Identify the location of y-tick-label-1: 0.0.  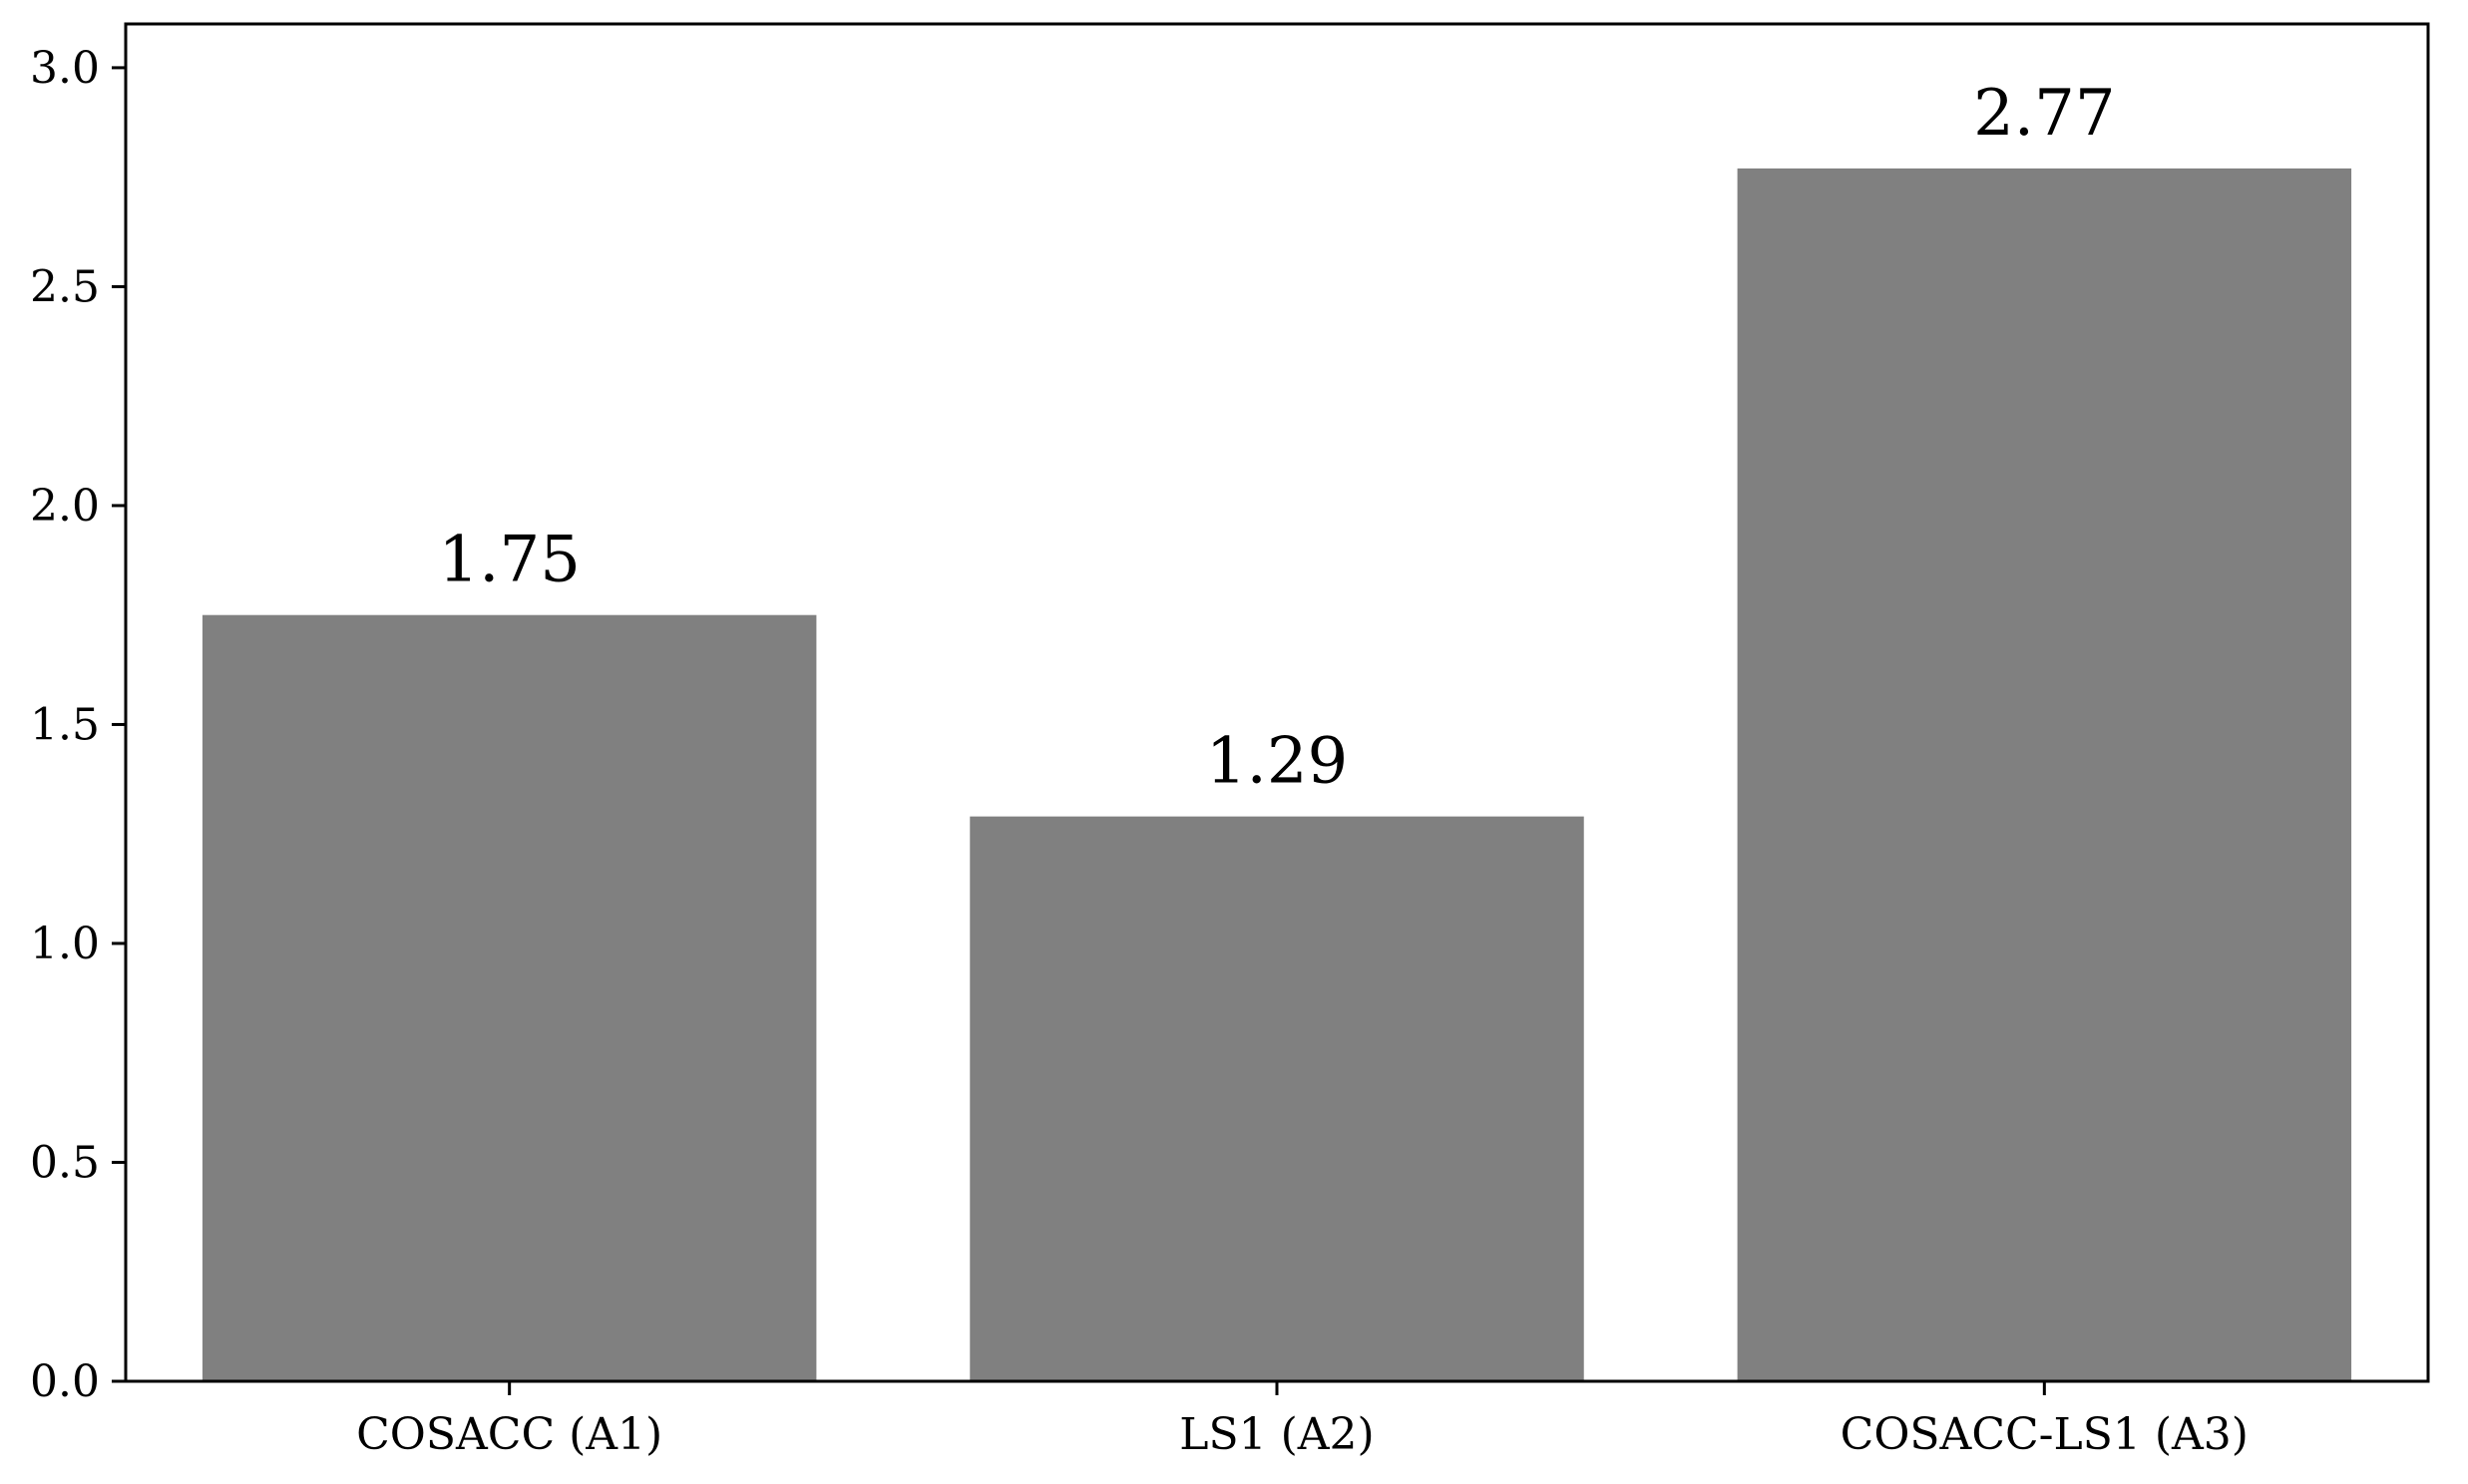
(65, 1381).